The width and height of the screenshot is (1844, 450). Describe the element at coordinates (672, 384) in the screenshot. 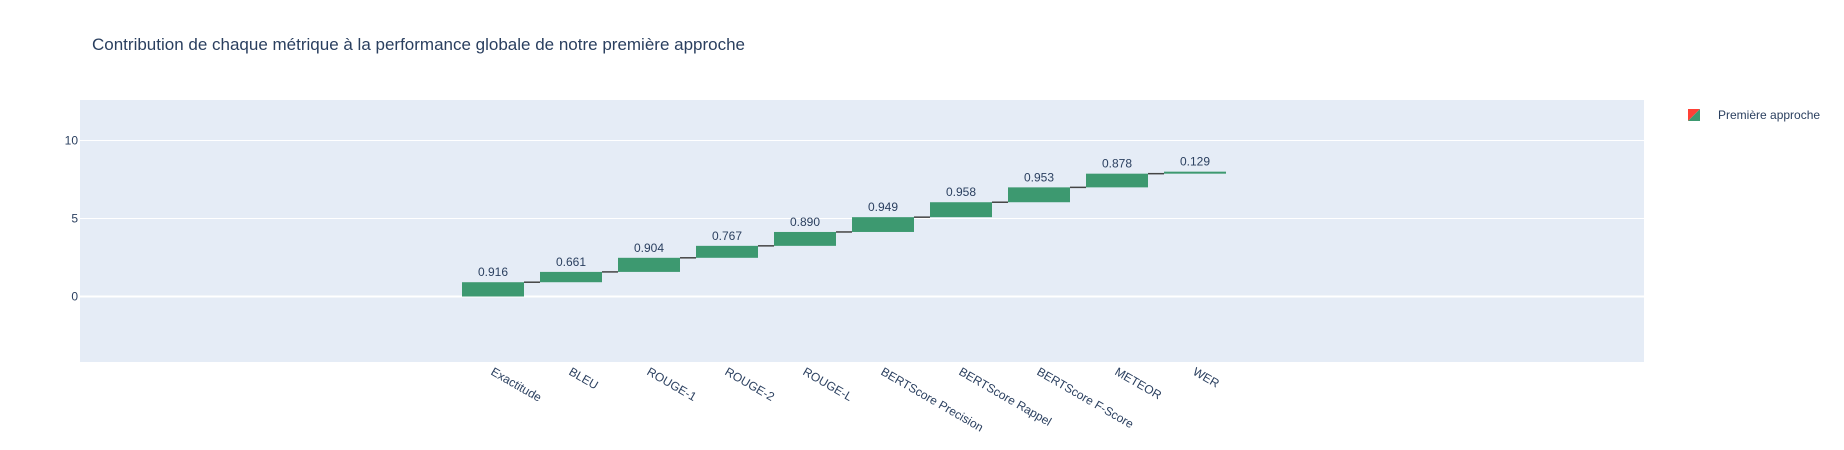

I see `x-tick-label: ROUGE-1` at that location.